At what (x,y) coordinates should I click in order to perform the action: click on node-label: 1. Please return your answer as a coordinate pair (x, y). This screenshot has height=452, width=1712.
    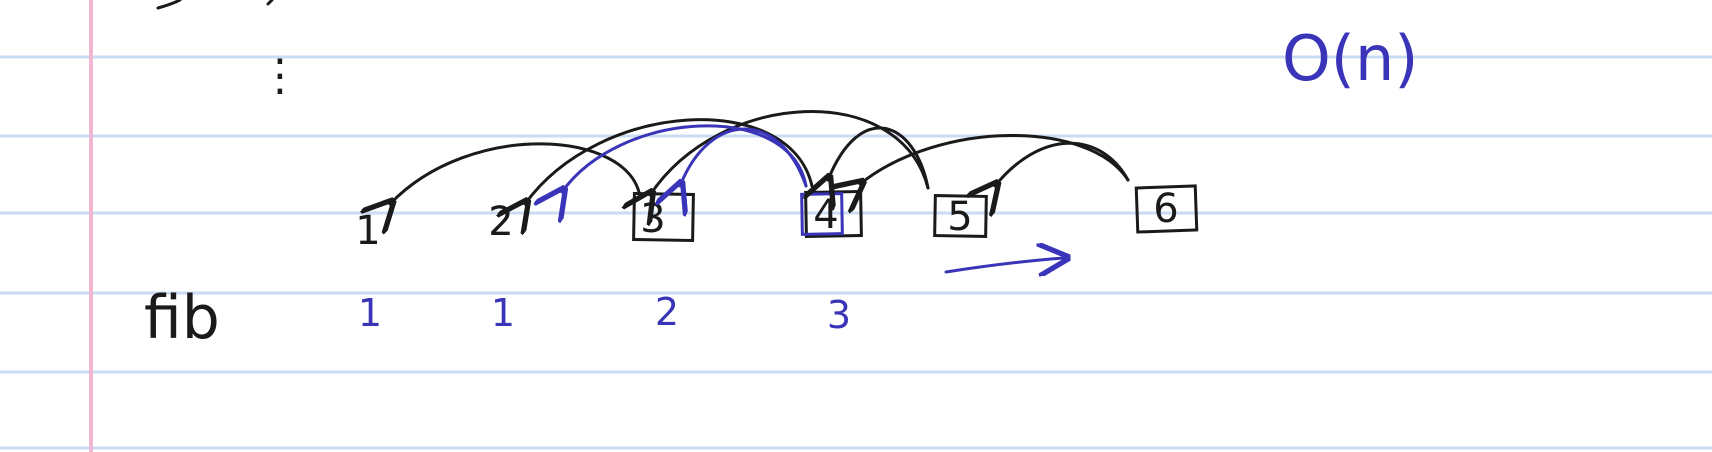
    Looking at the image, I should click on (367, 231).